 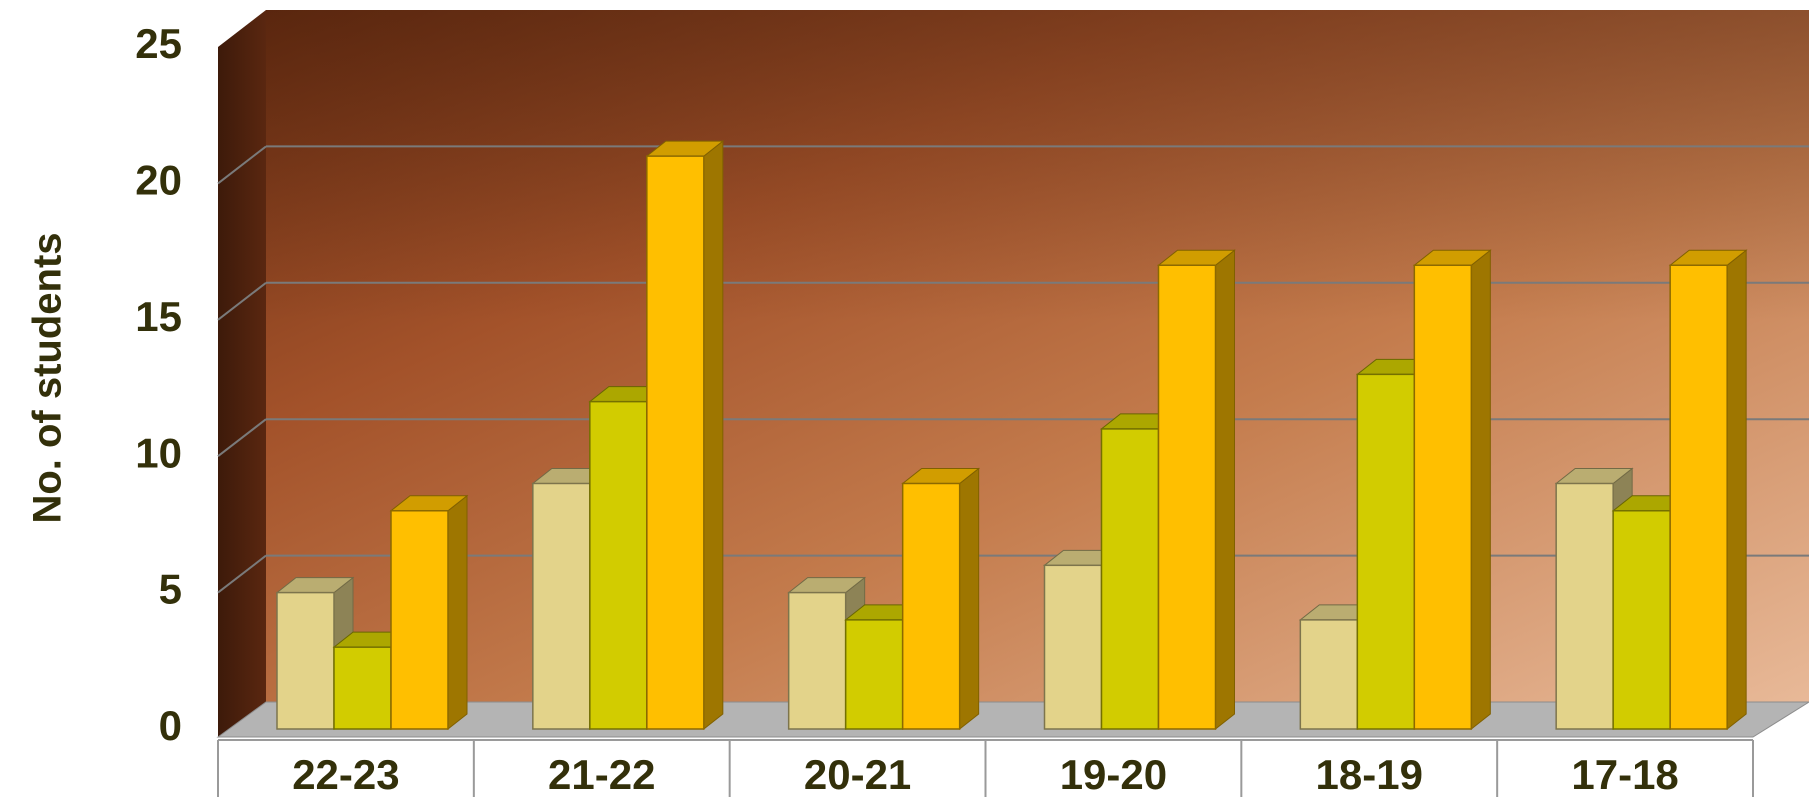 What do you see at coordinates (48, 377) in the screenshot?
I see `y-axis-title: No. of students` at bounding box center [48, 377].